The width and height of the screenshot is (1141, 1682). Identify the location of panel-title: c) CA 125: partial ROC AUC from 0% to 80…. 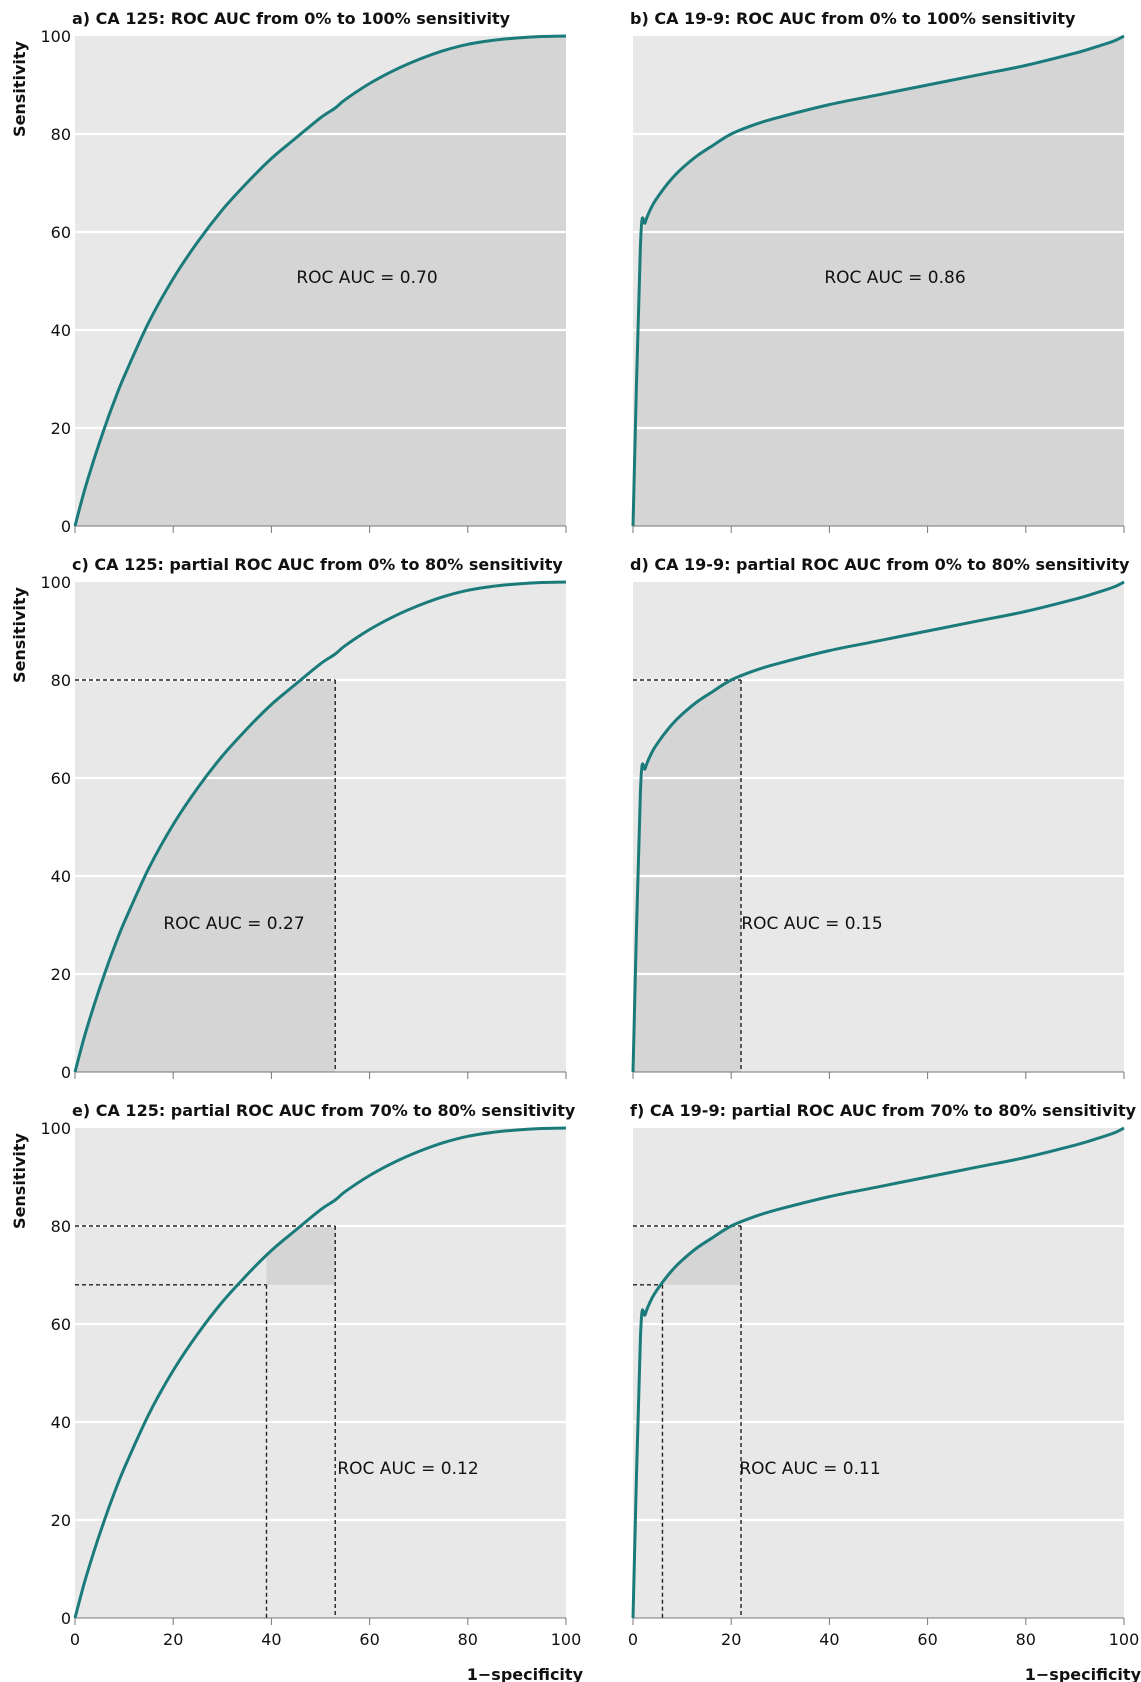
(317, 564).